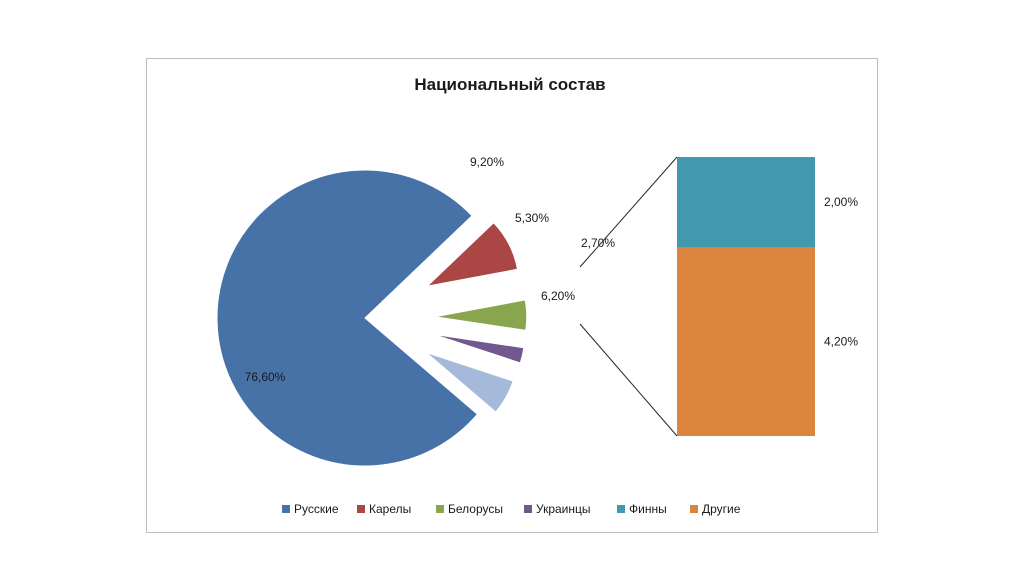 The image size is (1024, 574). Describe the element at coordinates (265, 377) in the screenshot. I see `pie-slice-label: 76,60%` at that location.